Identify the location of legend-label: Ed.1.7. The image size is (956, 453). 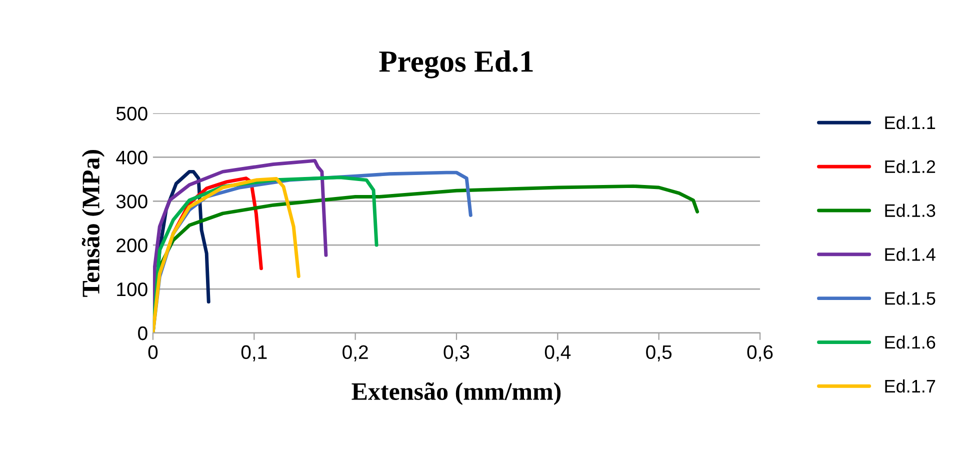
(910, 386).